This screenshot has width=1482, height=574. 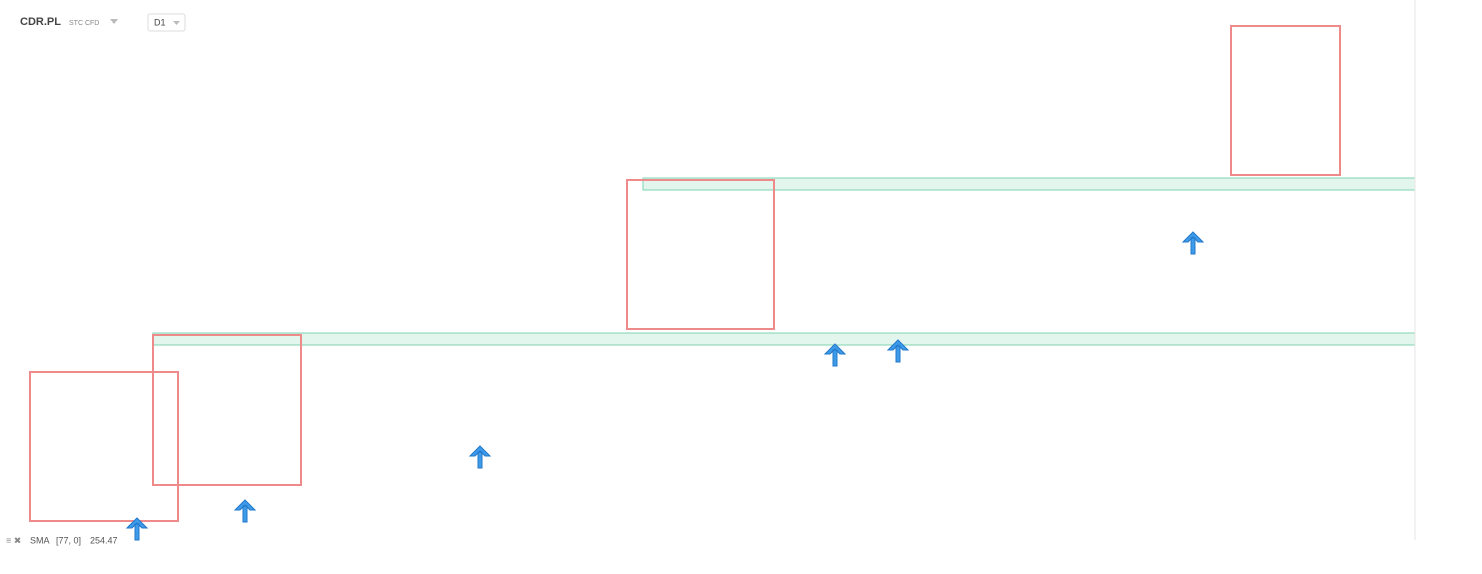 What do you see at coordinates (68, 540) in the screenshot?
I see `indicator-params: [77, 0]` at bounding box center [68, 540].